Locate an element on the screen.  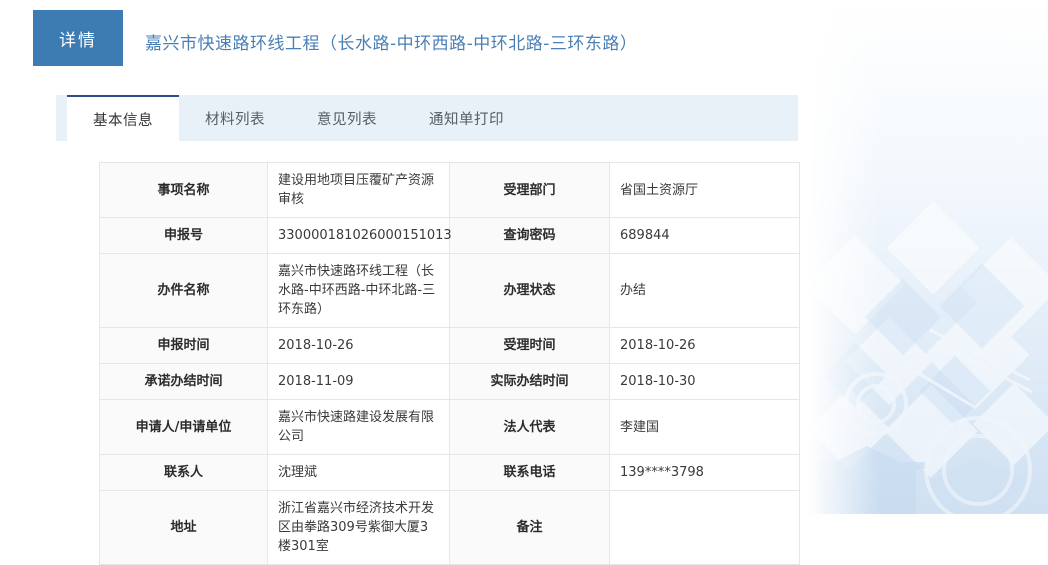
field-label: 申请人/申请单位 is located at coordinates (183, 427).